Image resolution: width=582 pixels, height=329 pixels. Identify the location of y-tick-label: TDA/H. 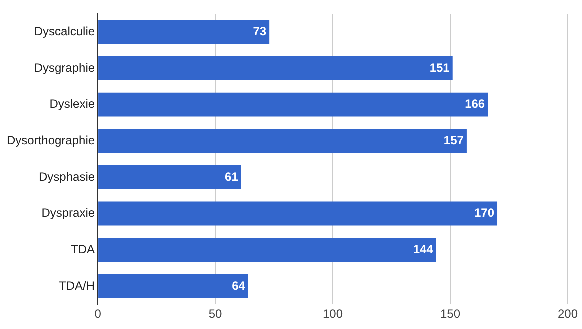
(77, 285).